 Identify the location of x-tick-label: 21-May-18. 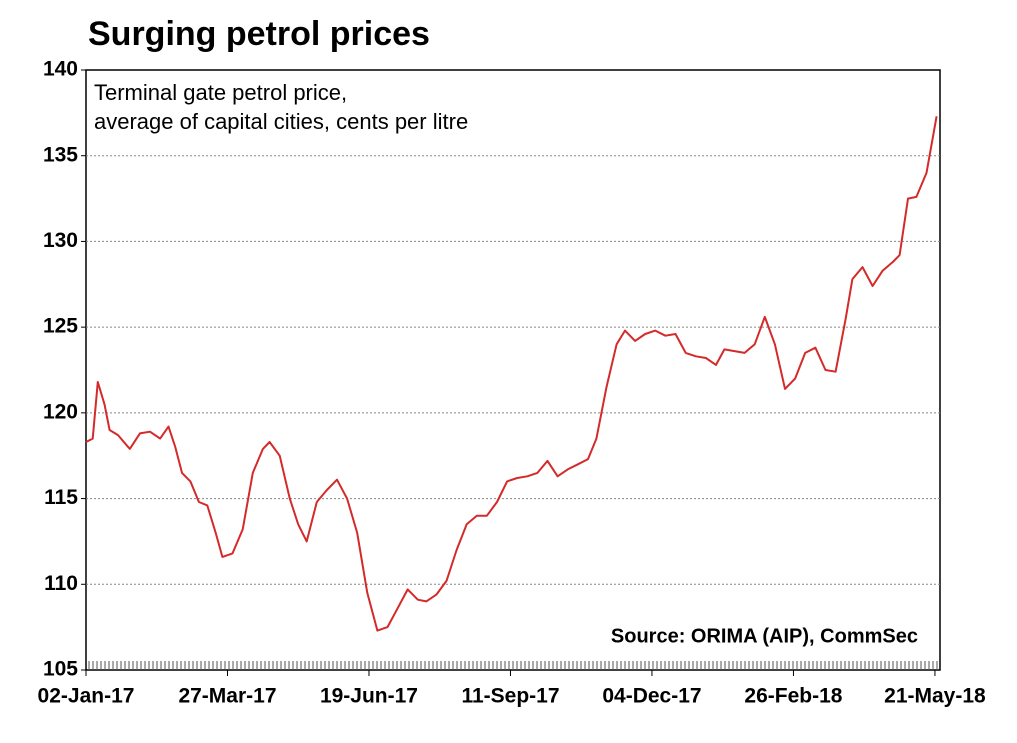
(935, 696).